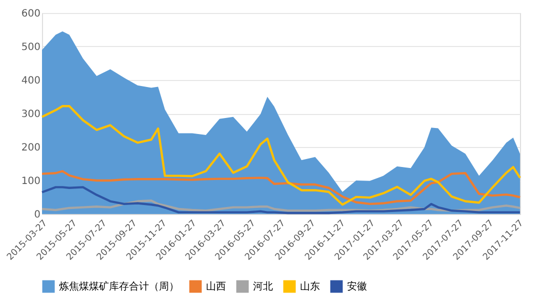 Image resolution: width=550 pixels, height=300 pixels. What do you see at coordinates (216, 286) in the screenshot?
I see `legend-label: 山西` at bounding box center [216, 286].